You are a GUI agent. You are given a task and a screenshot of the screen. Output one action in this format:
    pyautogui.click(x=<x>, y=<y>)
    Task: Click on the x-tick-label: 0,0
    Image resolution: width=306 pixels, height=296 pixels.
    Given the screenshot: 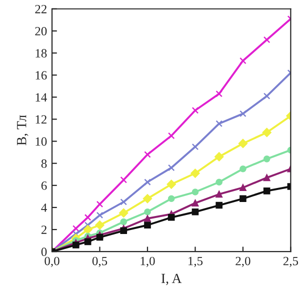 What is the action you would take?
    pyautogui.click(x=52, y=262)
    